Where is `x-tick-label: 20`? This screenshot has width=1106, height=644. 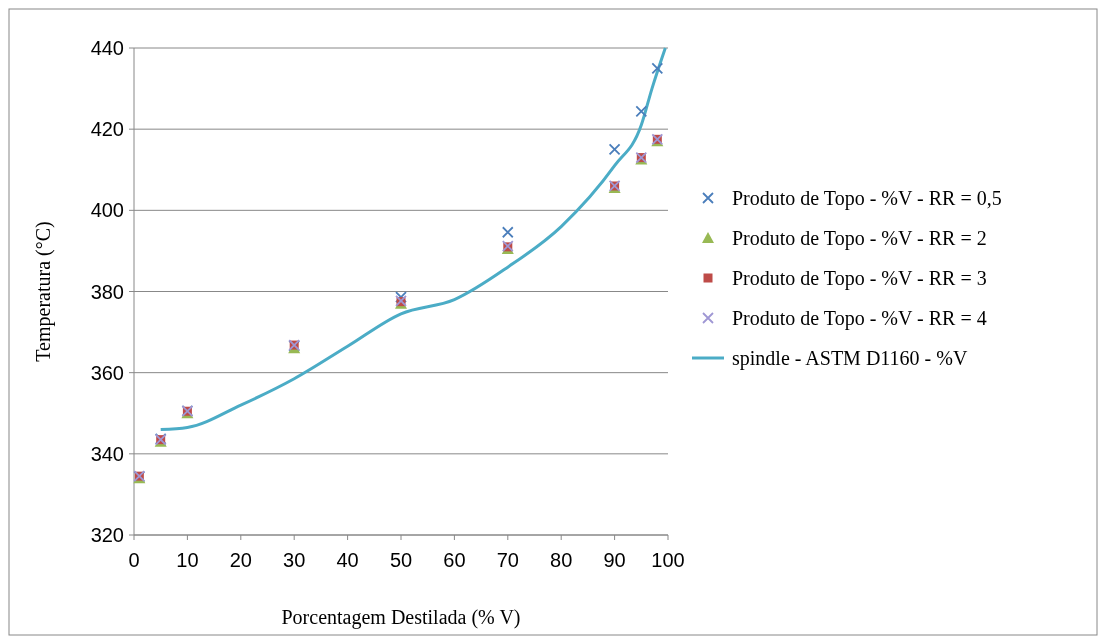
x-tick-label: 20 is located at coordinates (240, 560).